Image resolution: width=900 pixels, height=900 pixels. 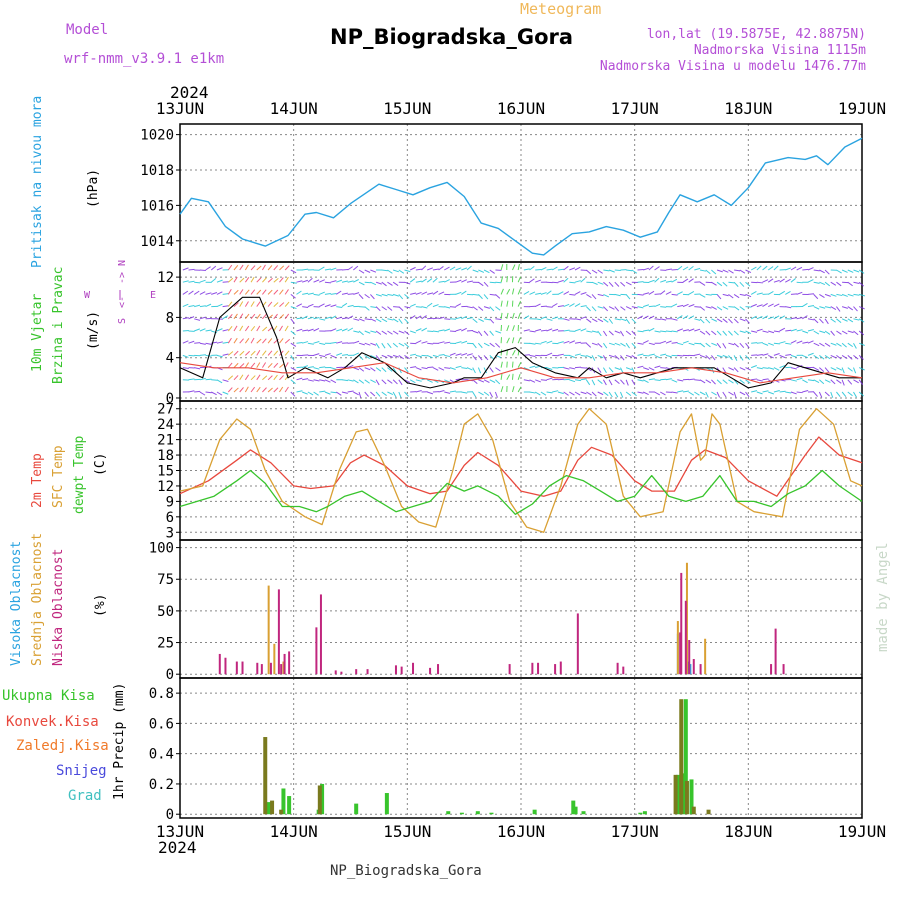 I want to click on temperature-ytick-label: 12, so click(x=165, y=487).